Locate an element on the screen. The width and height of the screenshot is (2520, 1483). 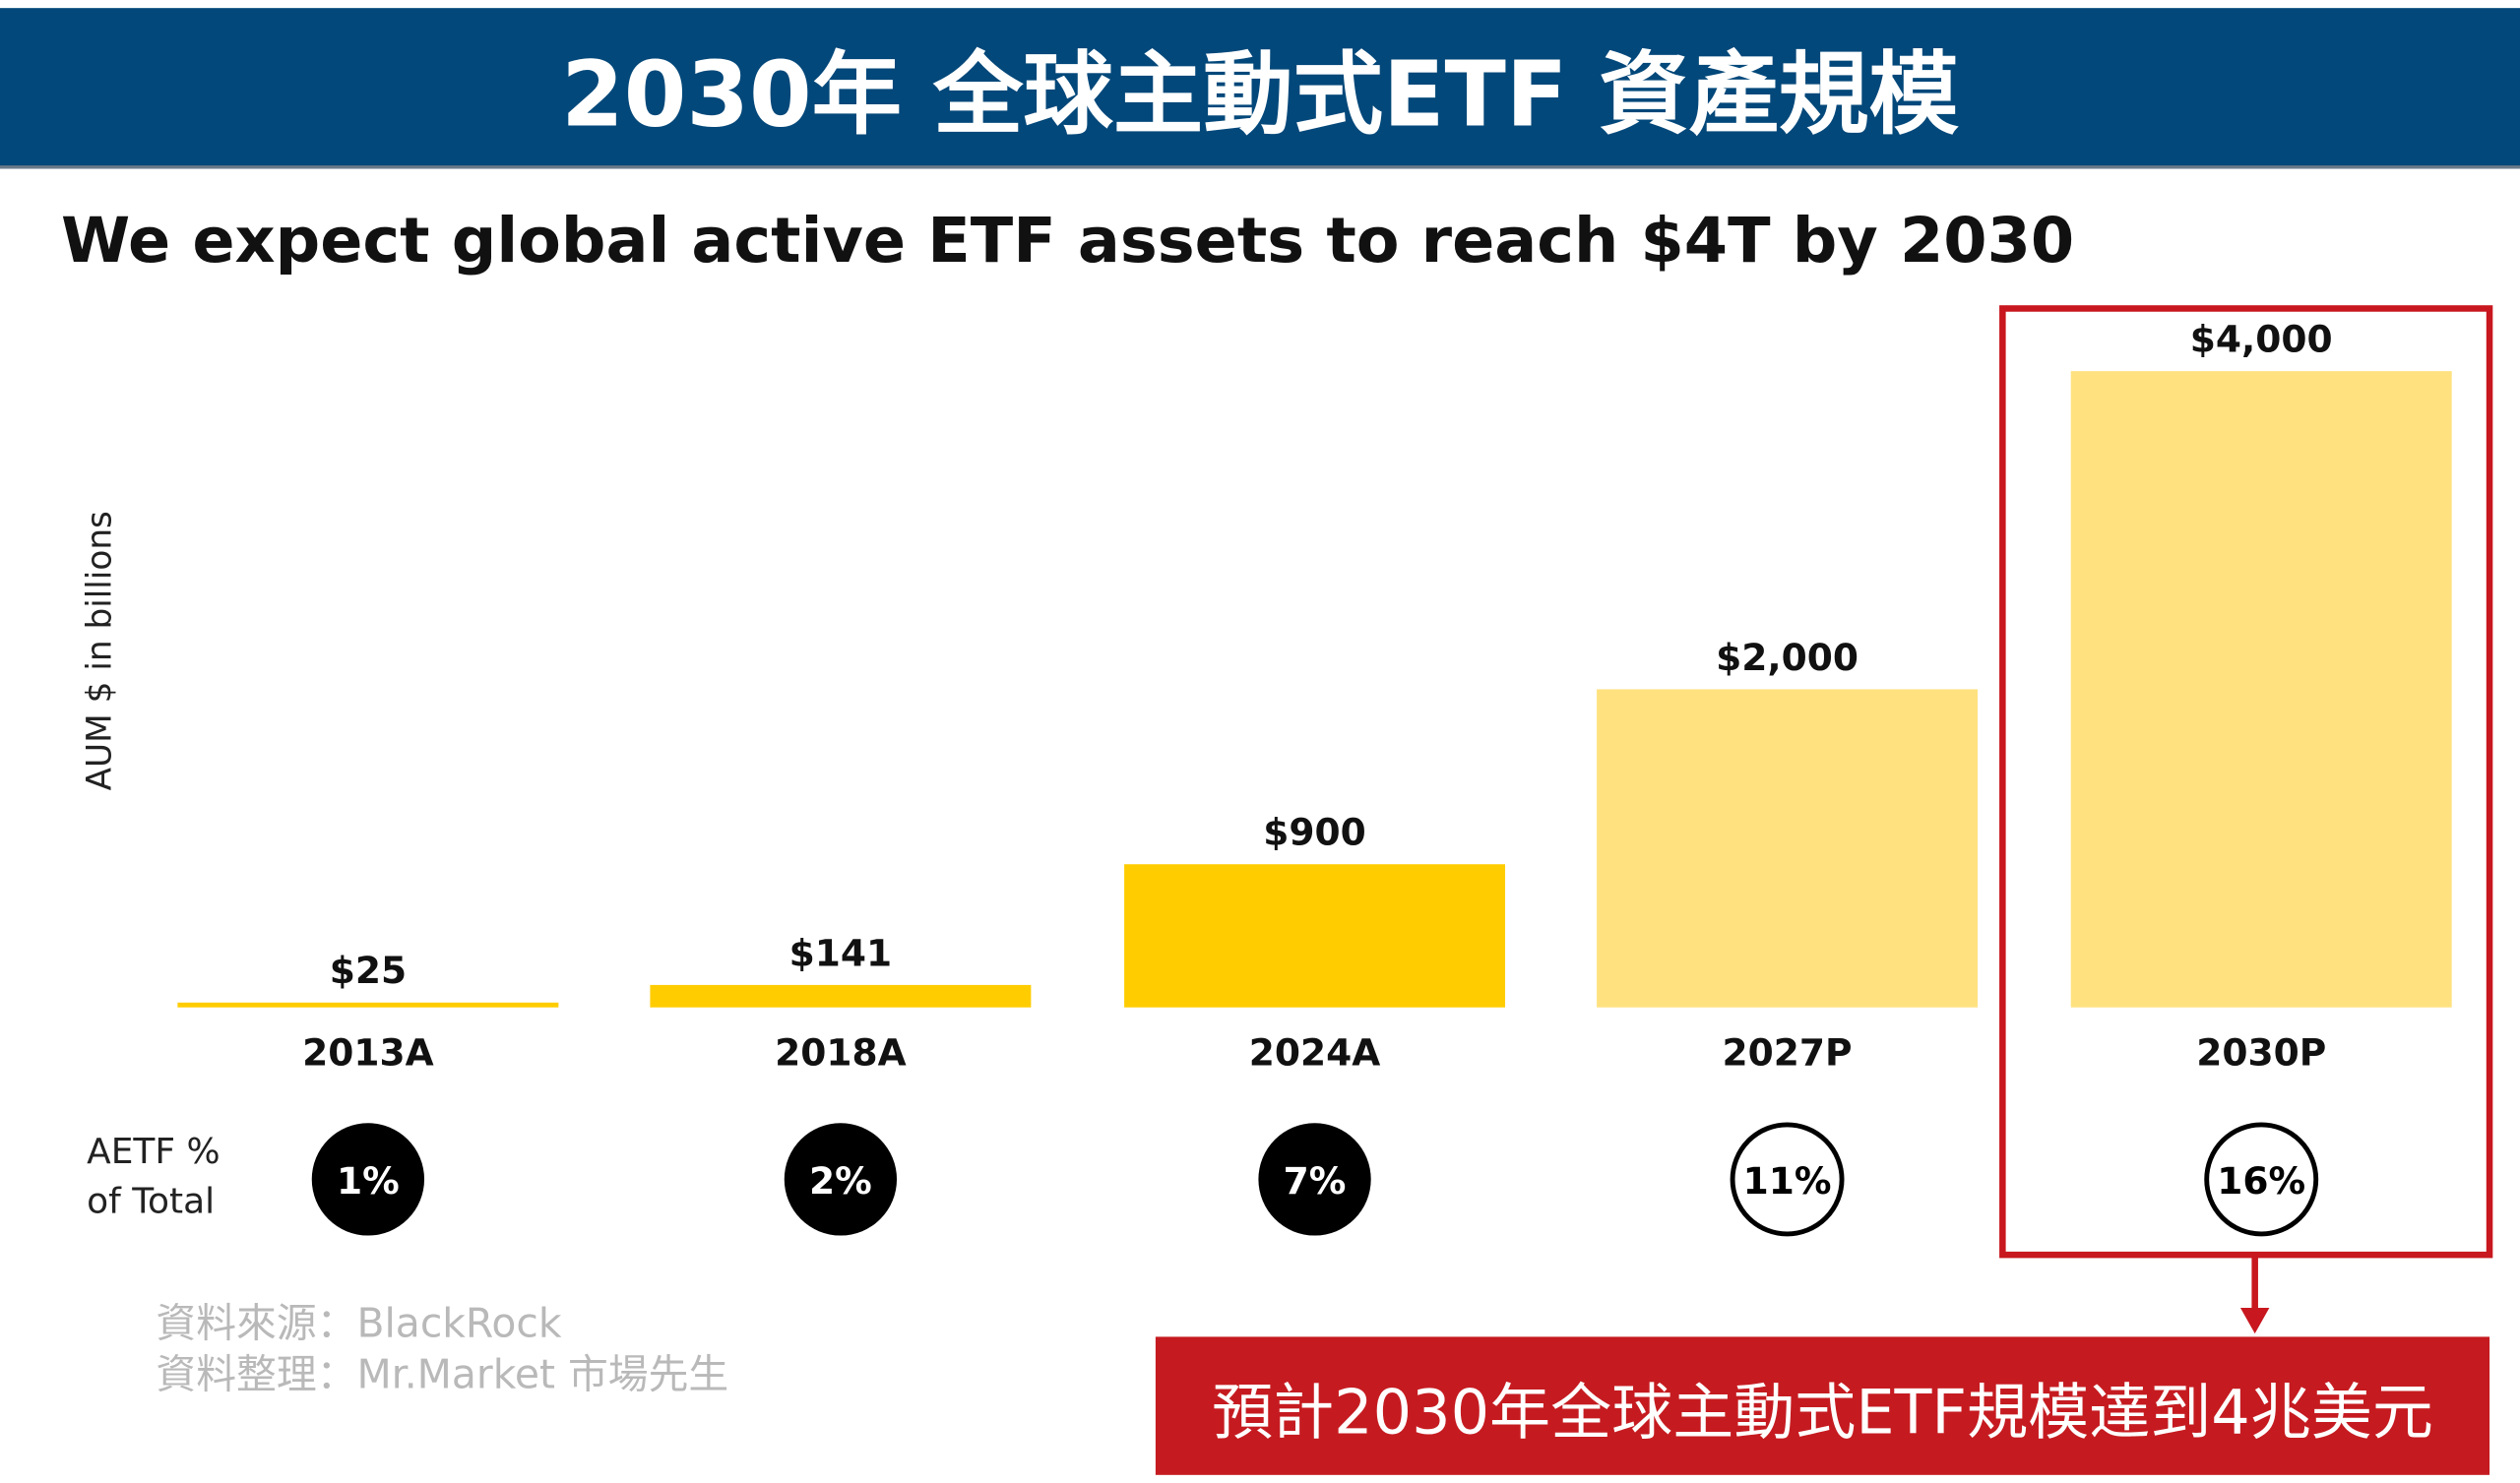
share-value: 11% is located at coordinates (1787, 1181).